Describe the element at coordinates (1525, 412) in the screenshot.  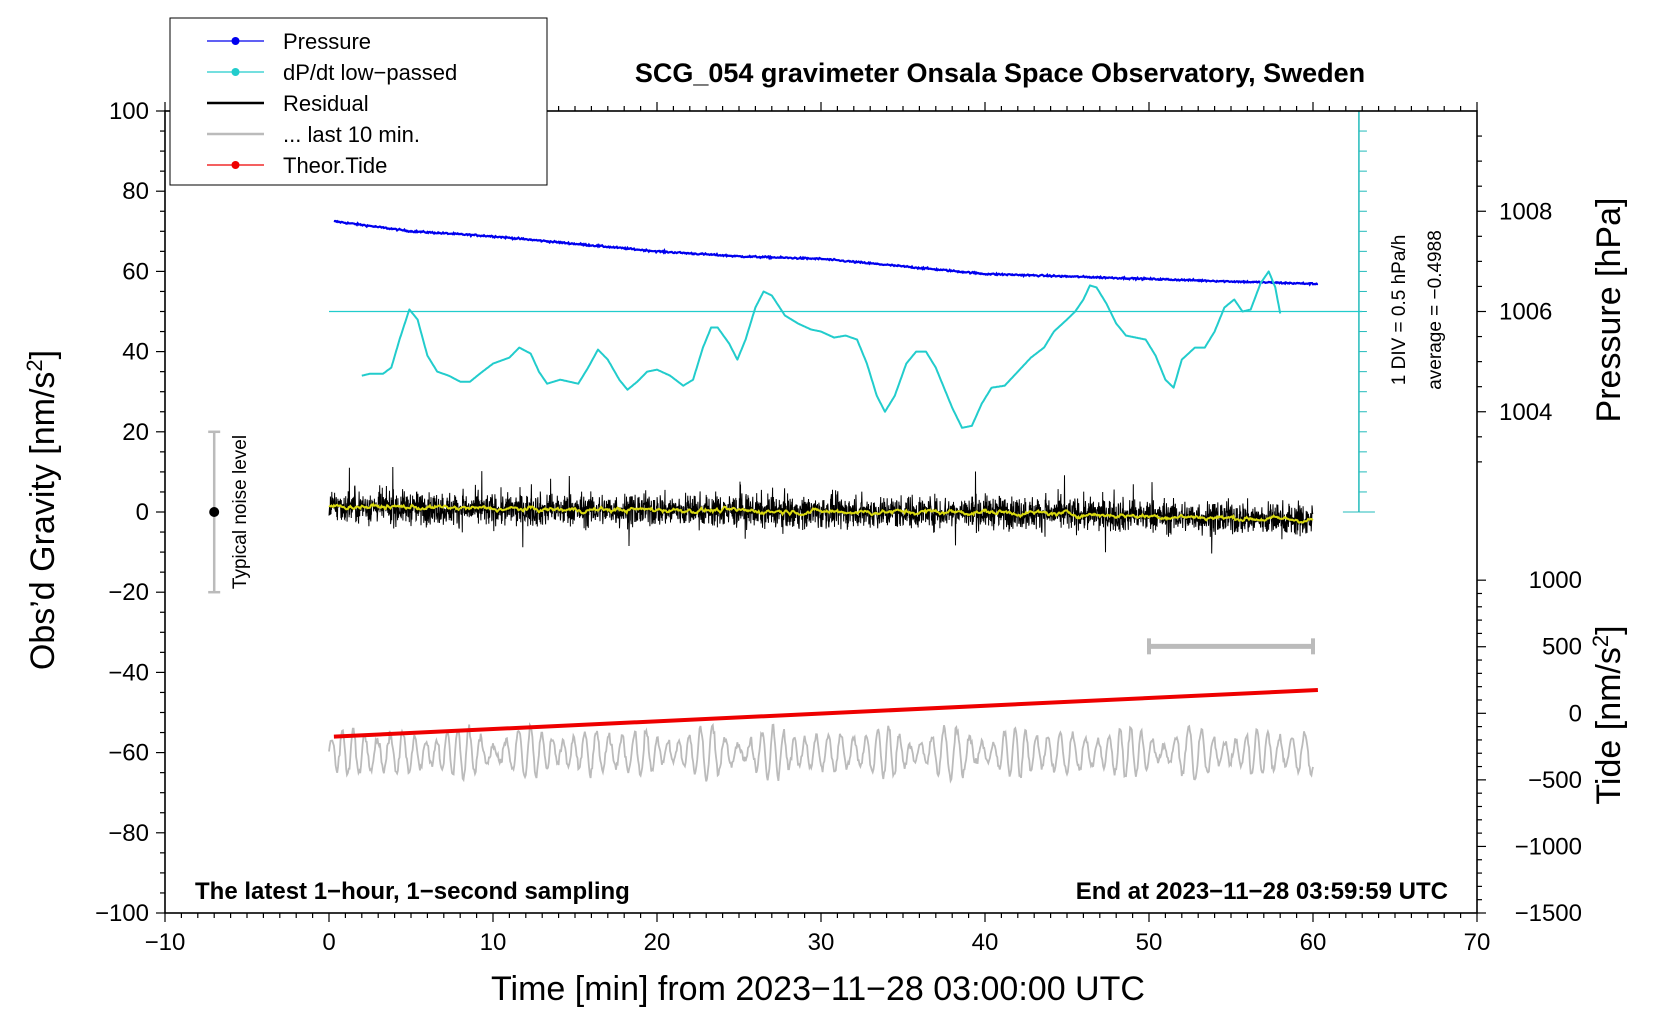
I see `pressure-tick-label: 1004` at that location.